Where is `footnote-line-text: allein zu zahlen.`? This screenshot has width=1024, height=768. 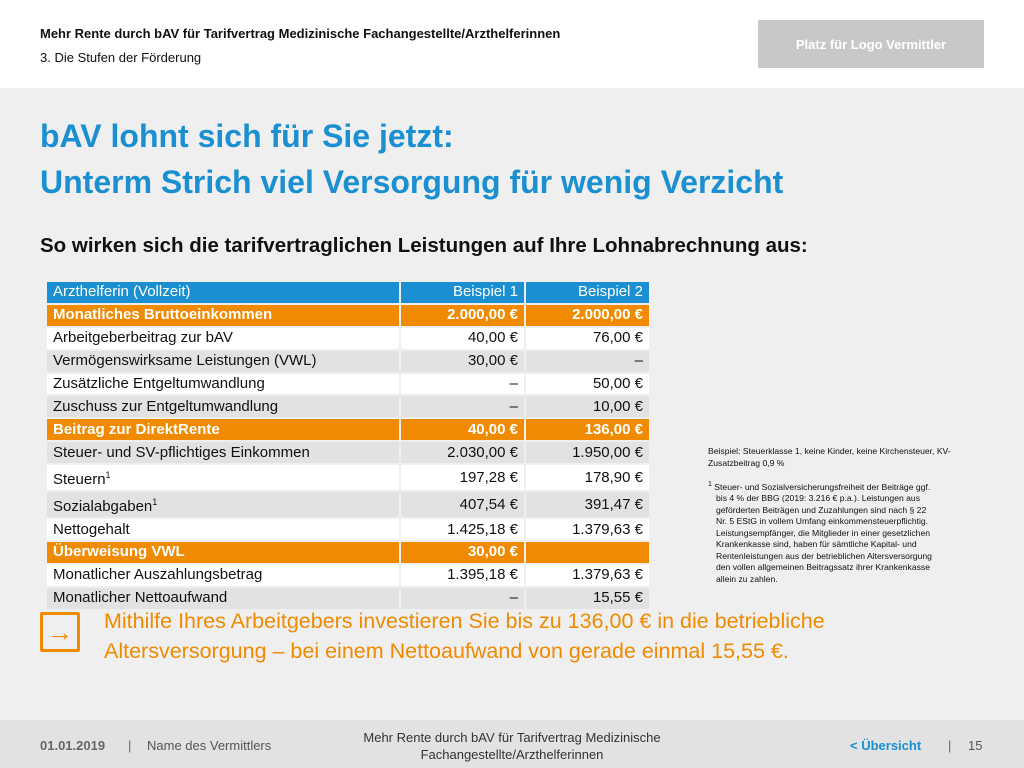
footnote-line-text: allein zu zahlen. is located at coordinates (747, 578).